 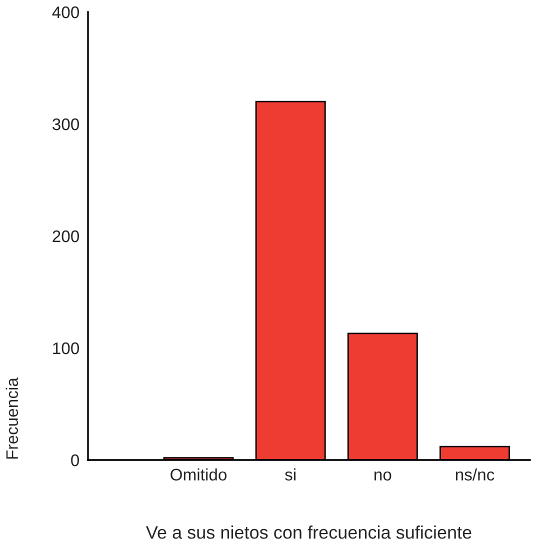 What do you see at coordinates (75, 460) in the screenshot?
I see `y-tick-label: 0` at bounding box center [75, 460].